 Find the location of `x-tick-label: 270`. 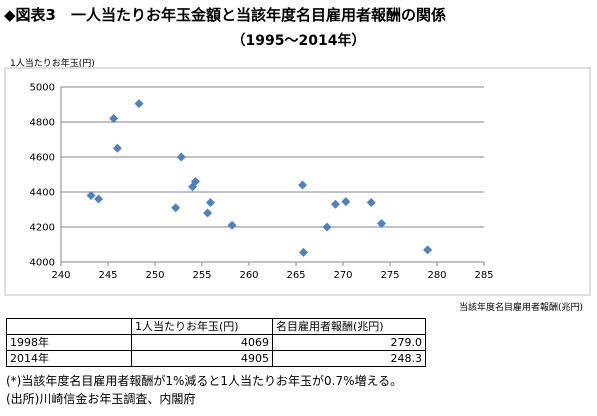

x-tick-label: 270 is located at coordinates (342, 275).